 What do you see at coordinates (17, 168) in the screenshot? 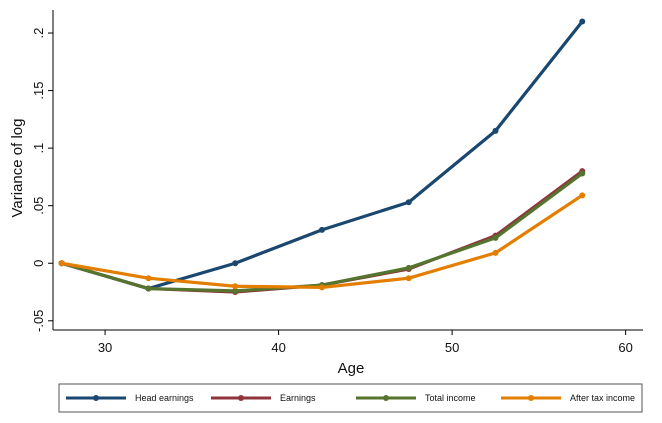
I see `y-axis-title: Variance of log` at bounding box center [17, 168].